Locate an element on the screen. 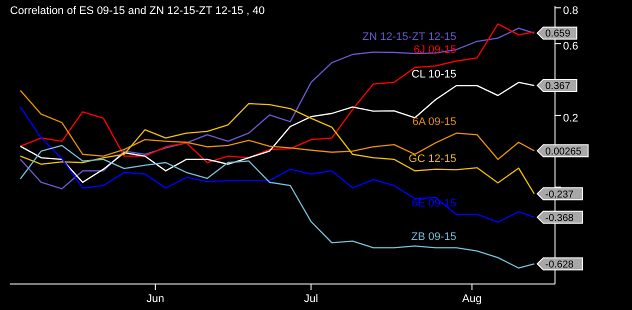 This screenshot has width=632, height=310. y-tick-label: 0.2 is located at coordinates (570, 118).